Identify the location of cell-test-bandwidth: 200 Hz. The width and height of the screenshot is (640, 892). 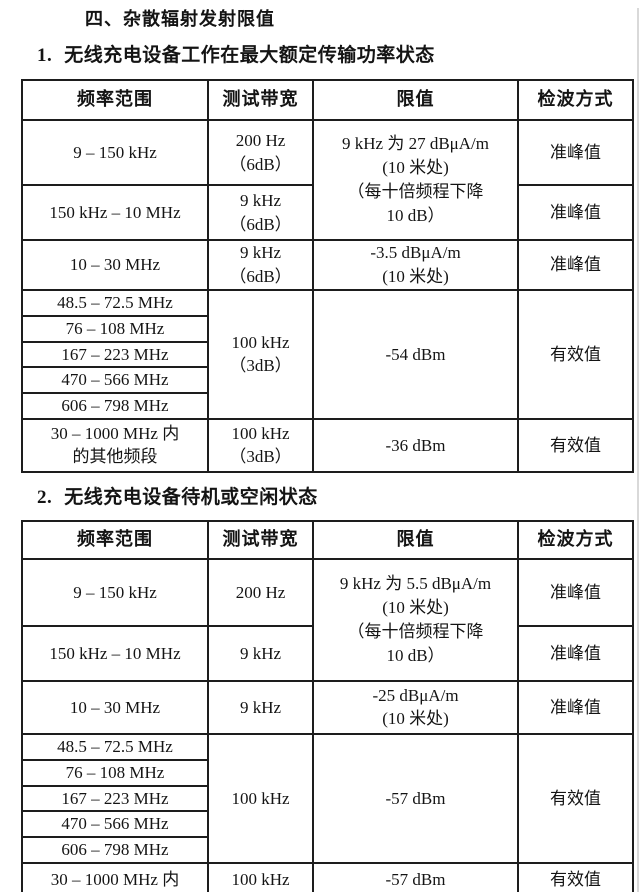
(260, 592).